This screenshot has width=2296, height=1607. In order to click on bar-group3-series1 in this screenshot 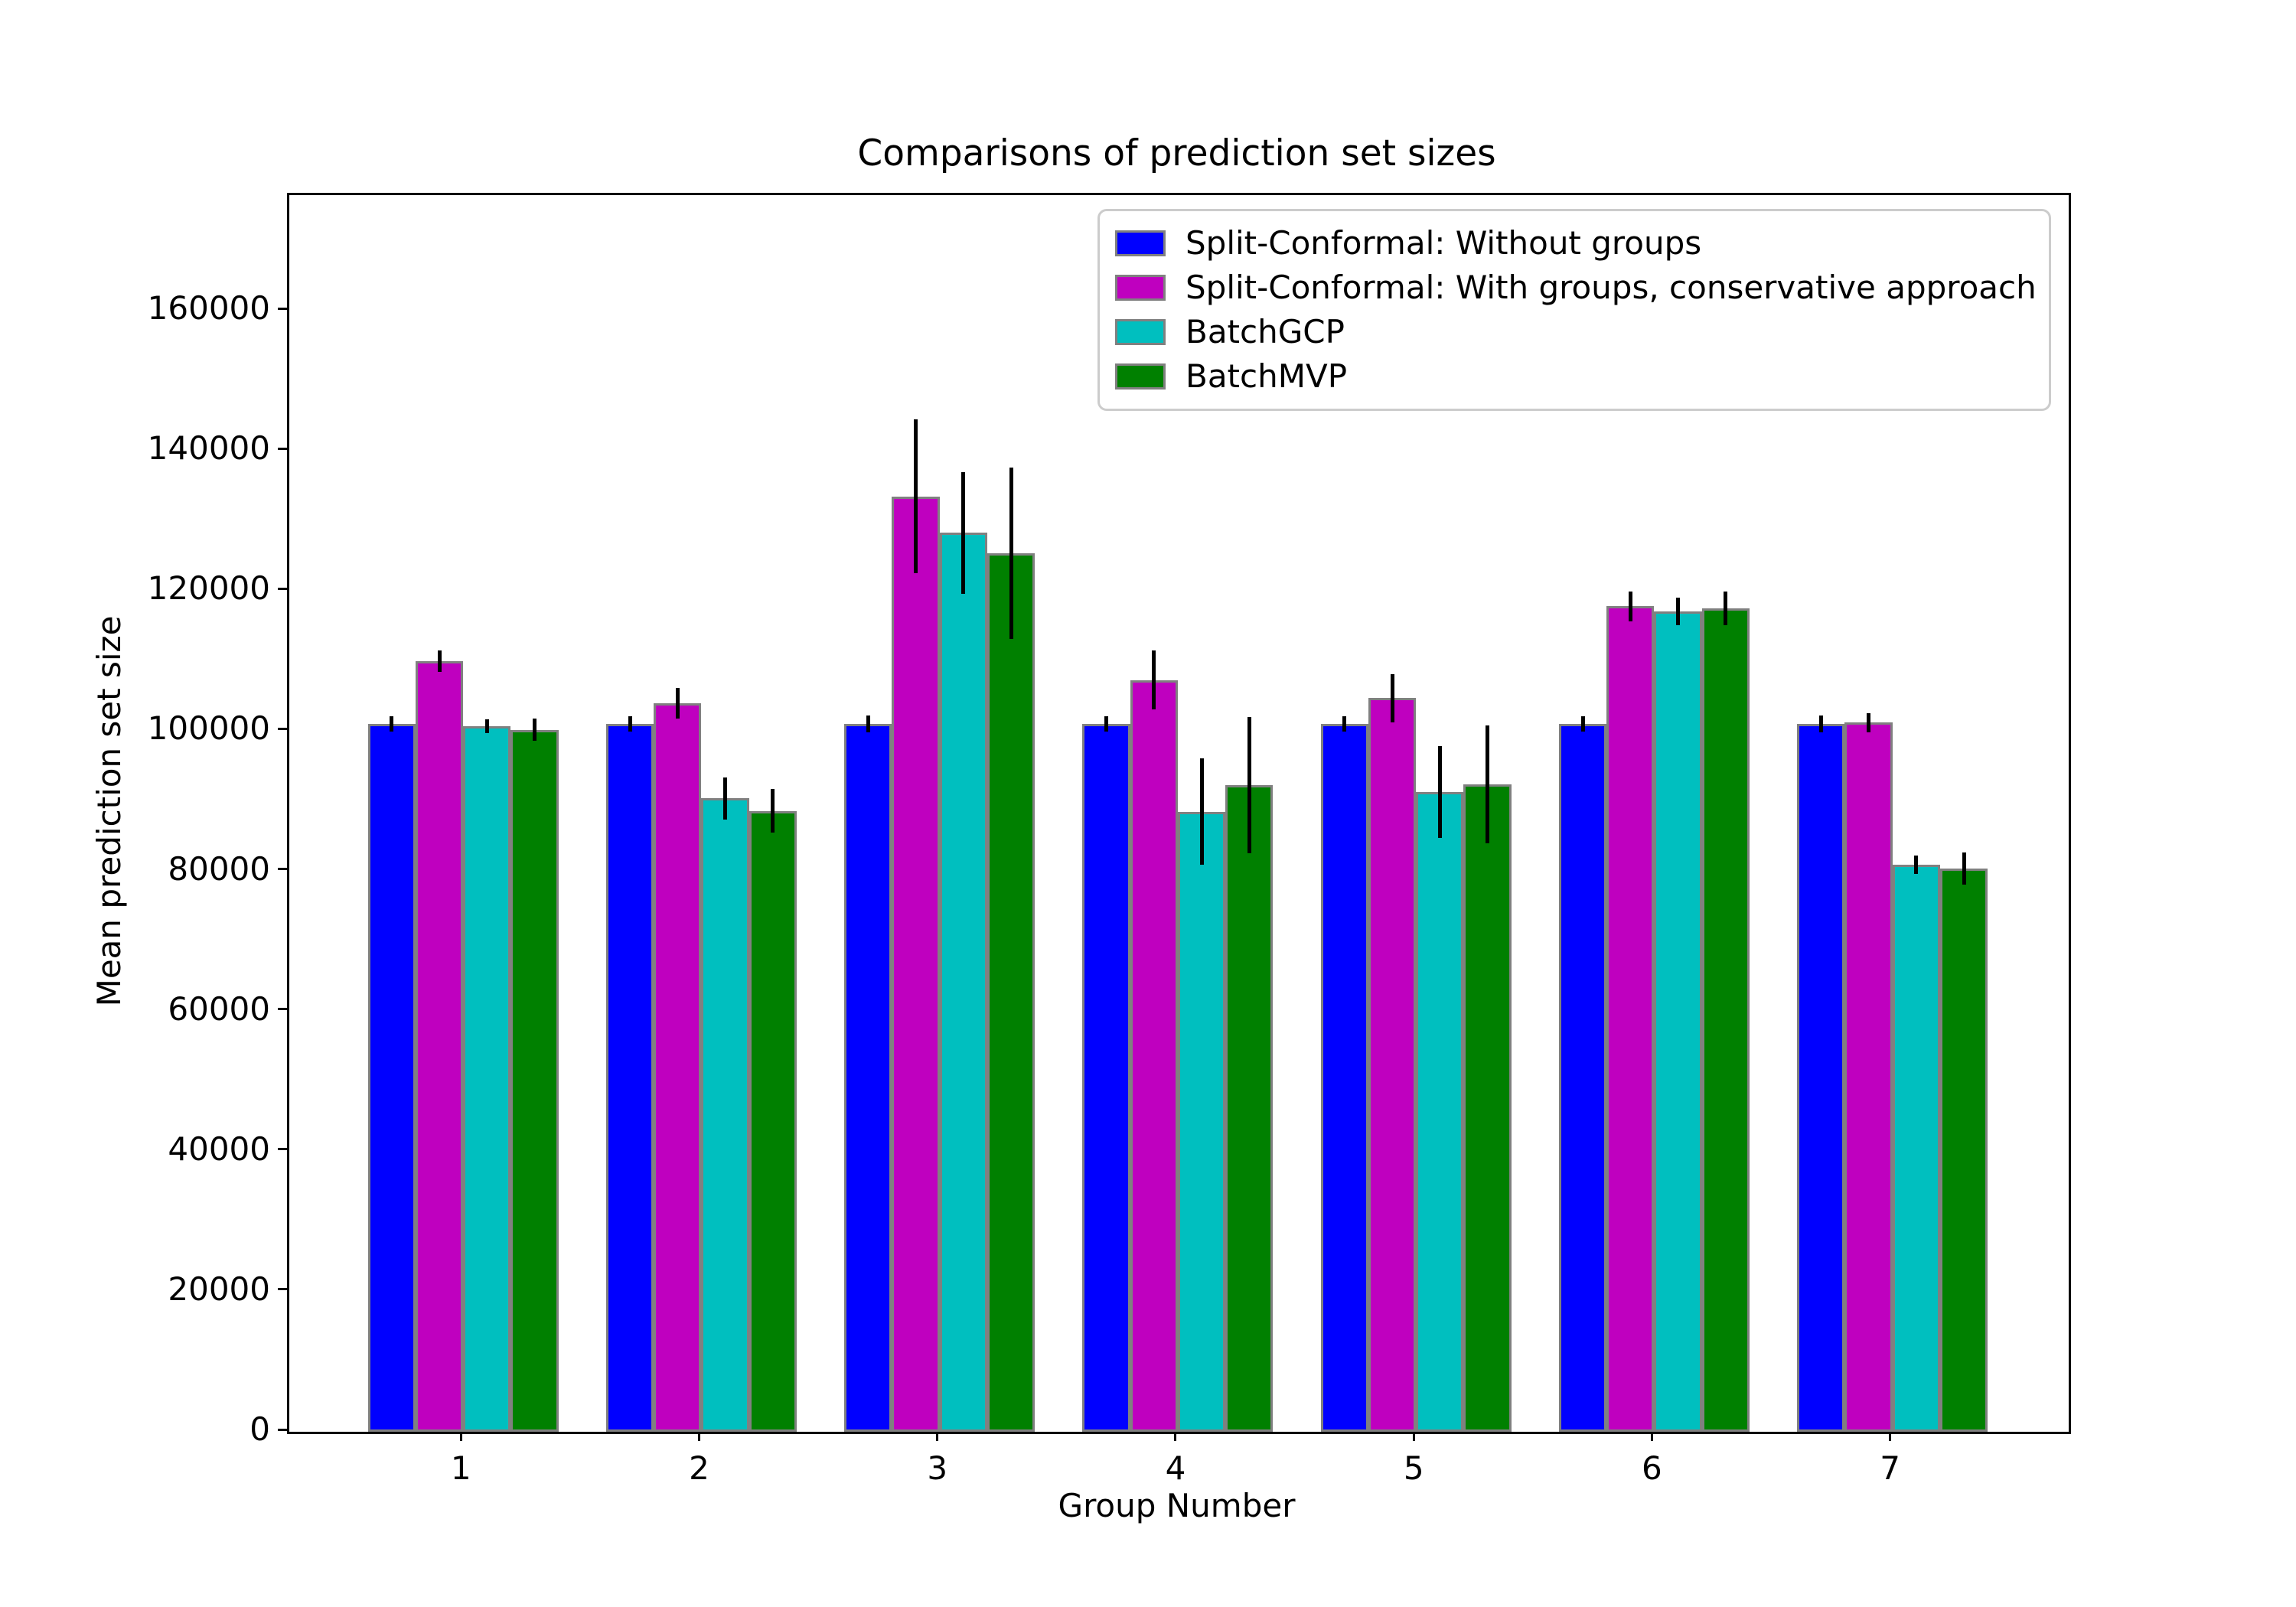, I will do `click(868, 1078)`.